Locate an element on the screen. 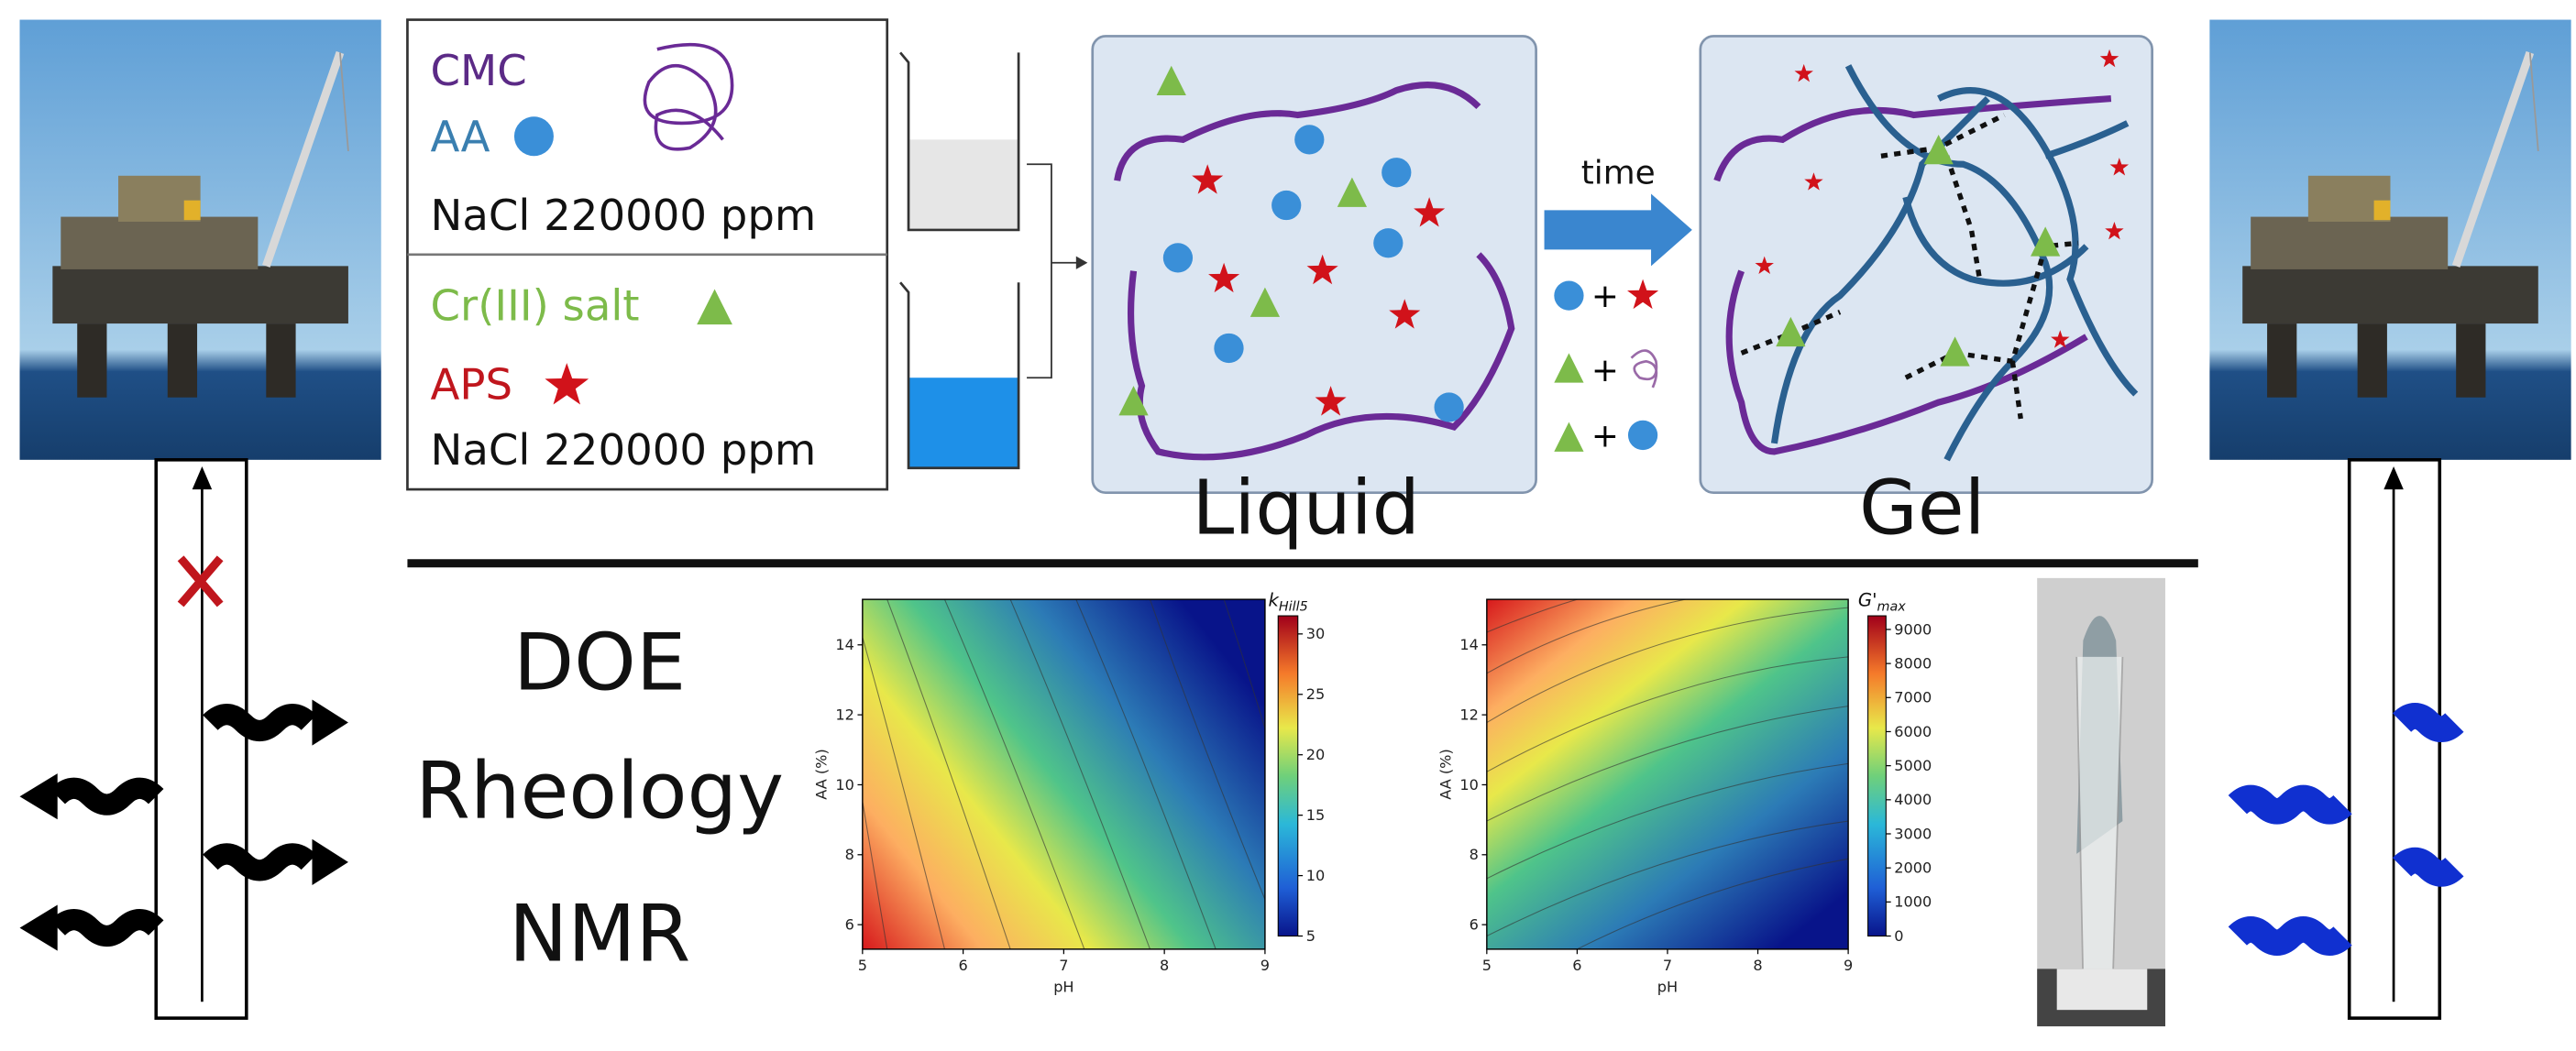 Image resolution: width=2576 pixels, height=1051 pixels. colorbar-tick-label: 5 is located at coordinates (1311, 936).